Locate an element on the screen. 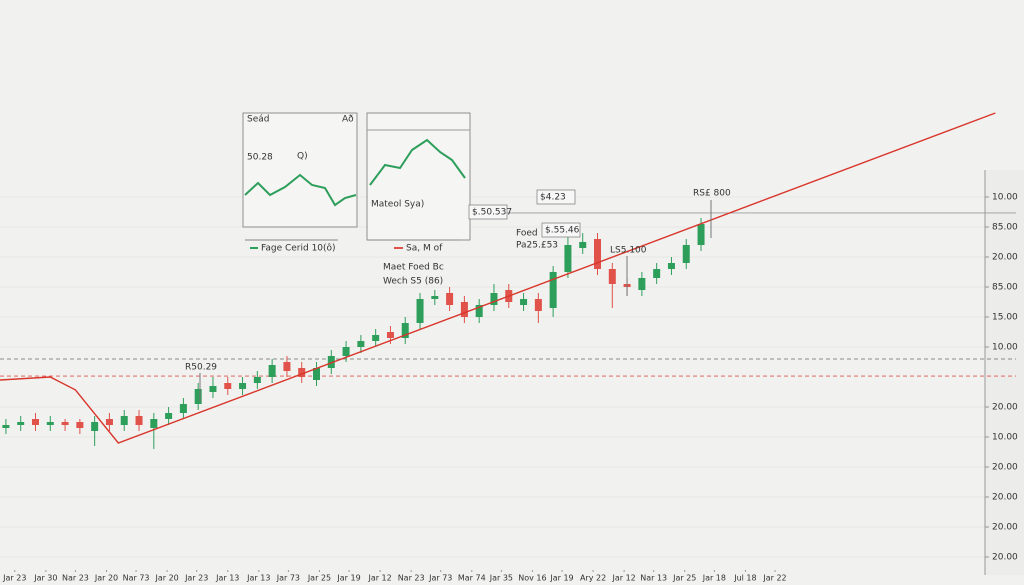 The width and height of the screenshot is (1024, 585). inset-value: 50.28 is located at coordinates (260, 158).